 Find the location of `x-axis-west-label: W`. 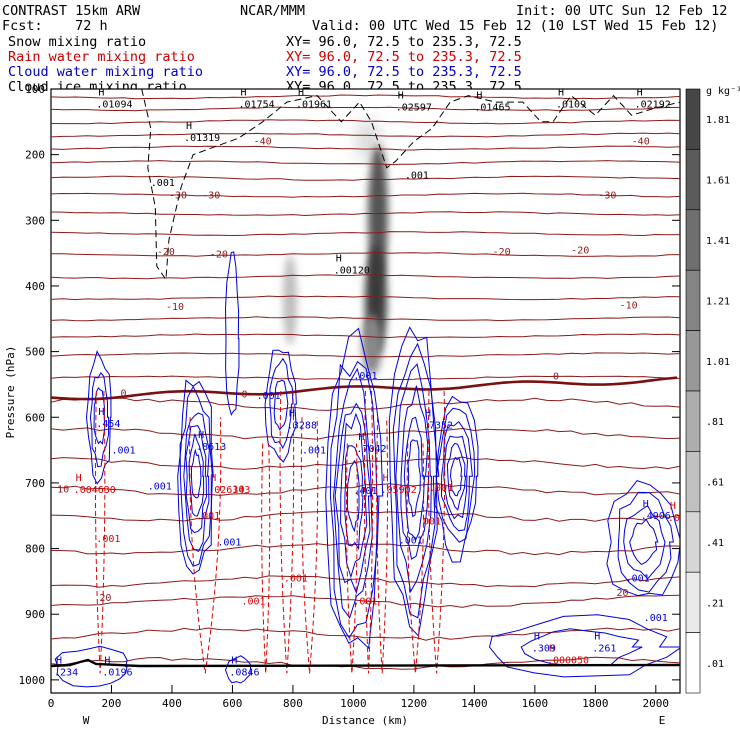

x-axis-west-label: W is located at coordinates (86, 720).